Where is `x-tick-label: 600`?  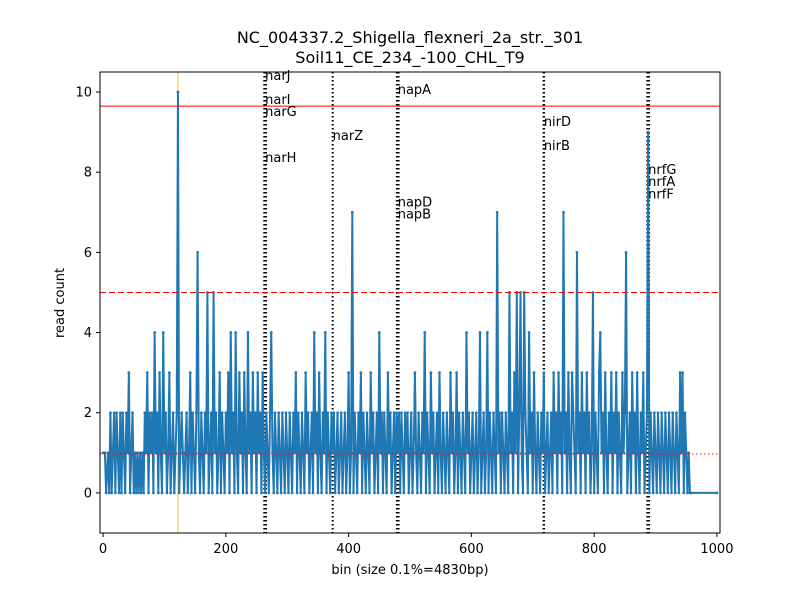
x-tick-label: 600 is located at coordinates (471, 549).